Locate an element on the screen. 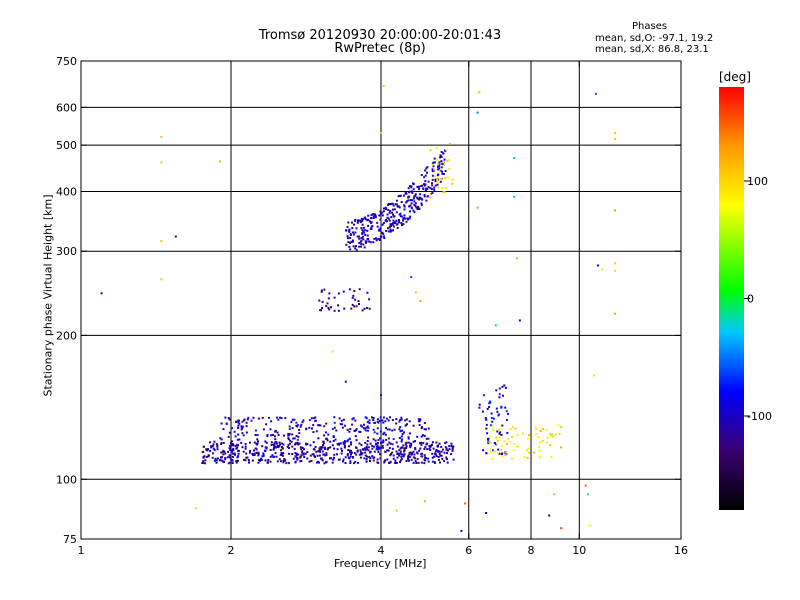 Image resolution: width=800 pixels, height=600 pixels. y-tick-label: 500 is located at coordinates (66, 145).